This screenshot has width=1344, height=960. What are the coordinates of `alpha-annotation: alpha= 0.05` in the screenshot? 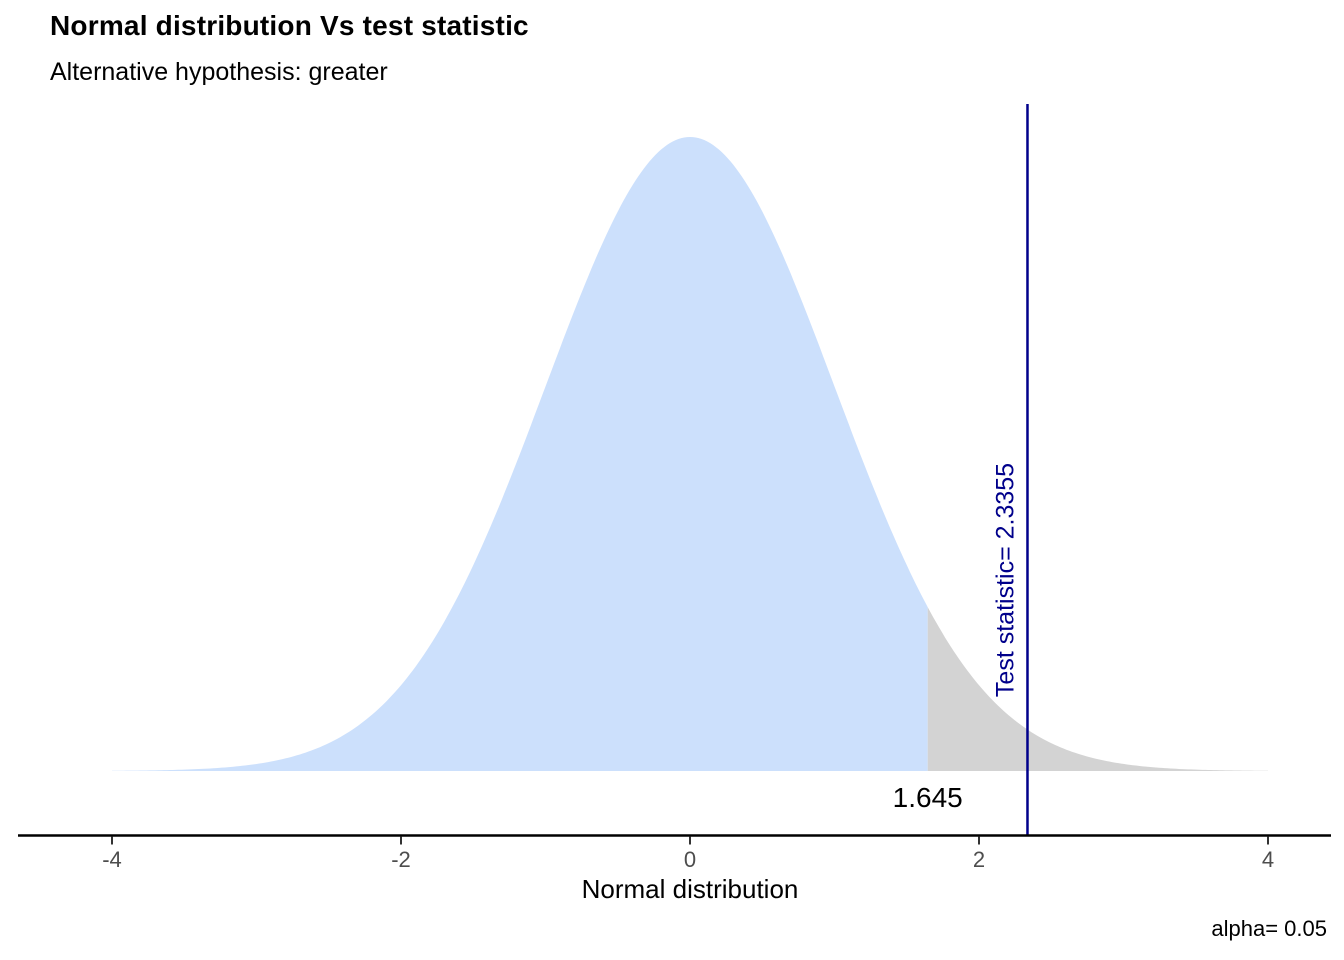 It's located at (1269, 928).